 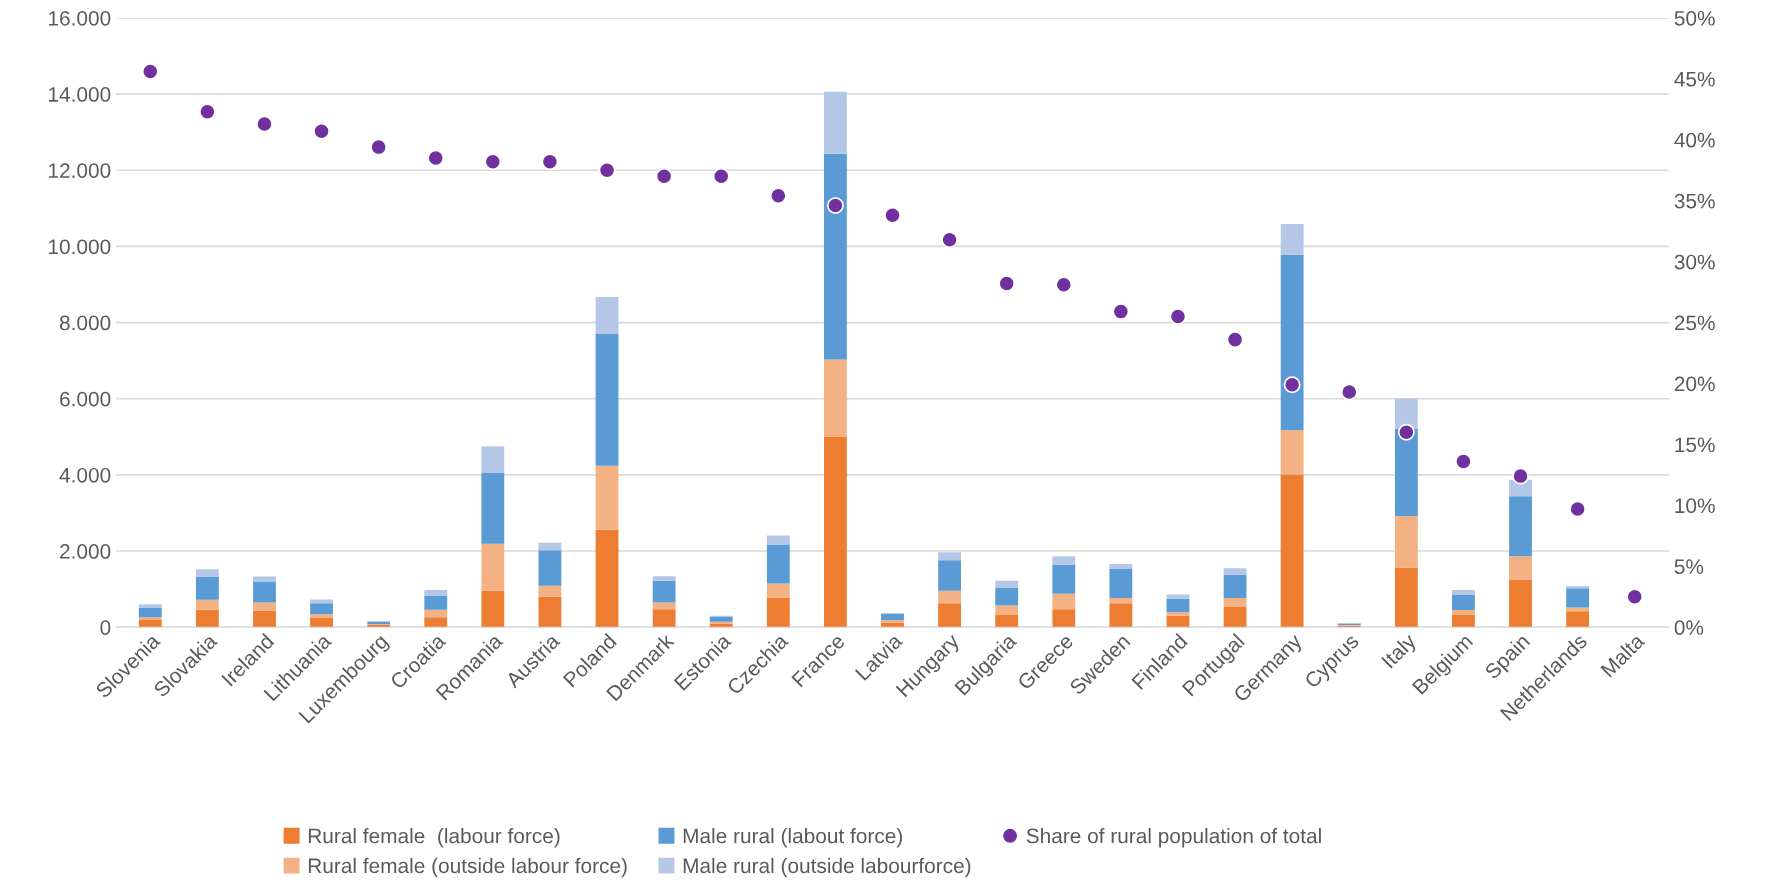 I want to click on y2-tick-label: 50%, so click(x=1694, y=18).